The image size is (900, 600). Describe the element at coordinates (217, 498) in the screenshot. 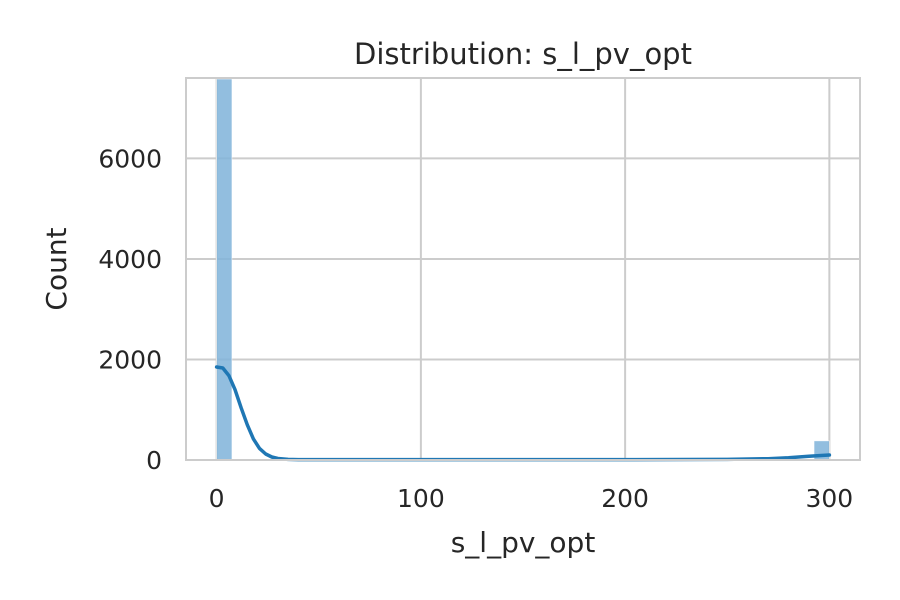

I see `x-tick-label-0: 0` at that location.